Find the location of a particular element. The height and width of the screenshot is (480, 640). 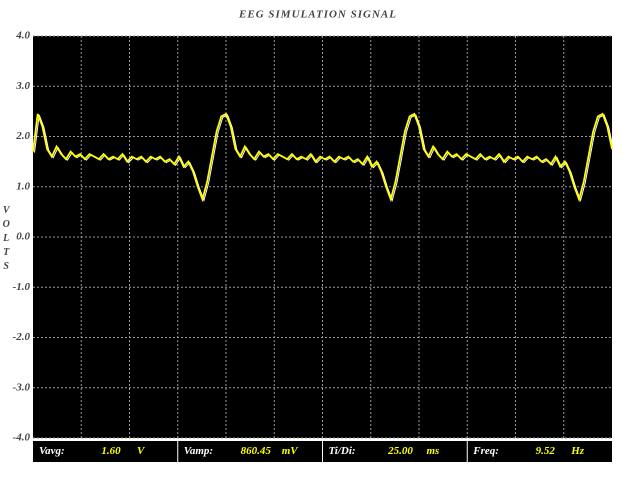

readout-unit: V is located at coordinates (141, 451).